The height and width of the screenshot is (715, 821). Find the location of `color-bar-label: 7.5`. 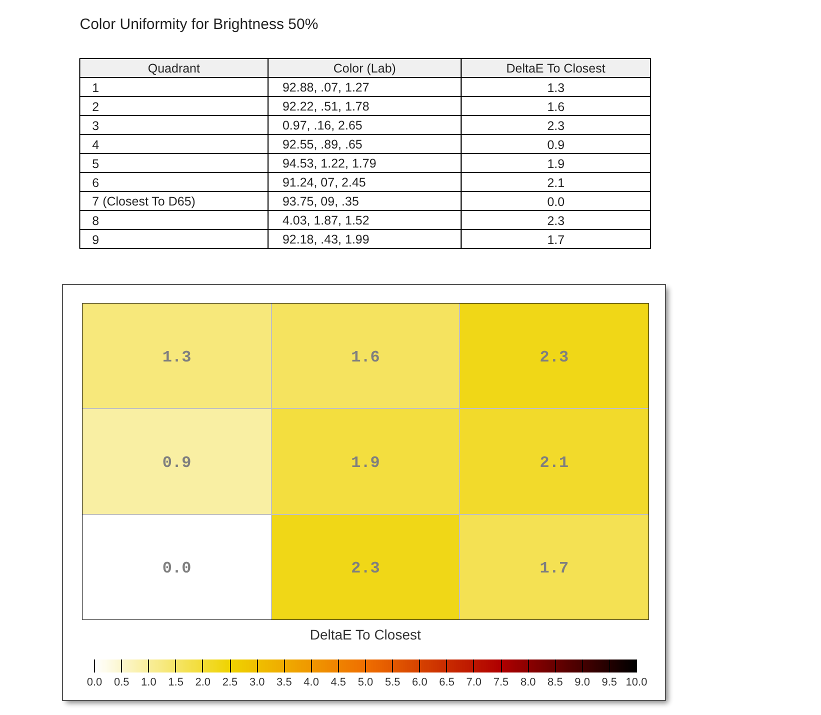

color-bar-label: 7.5 is located at coordinates (501, 682).